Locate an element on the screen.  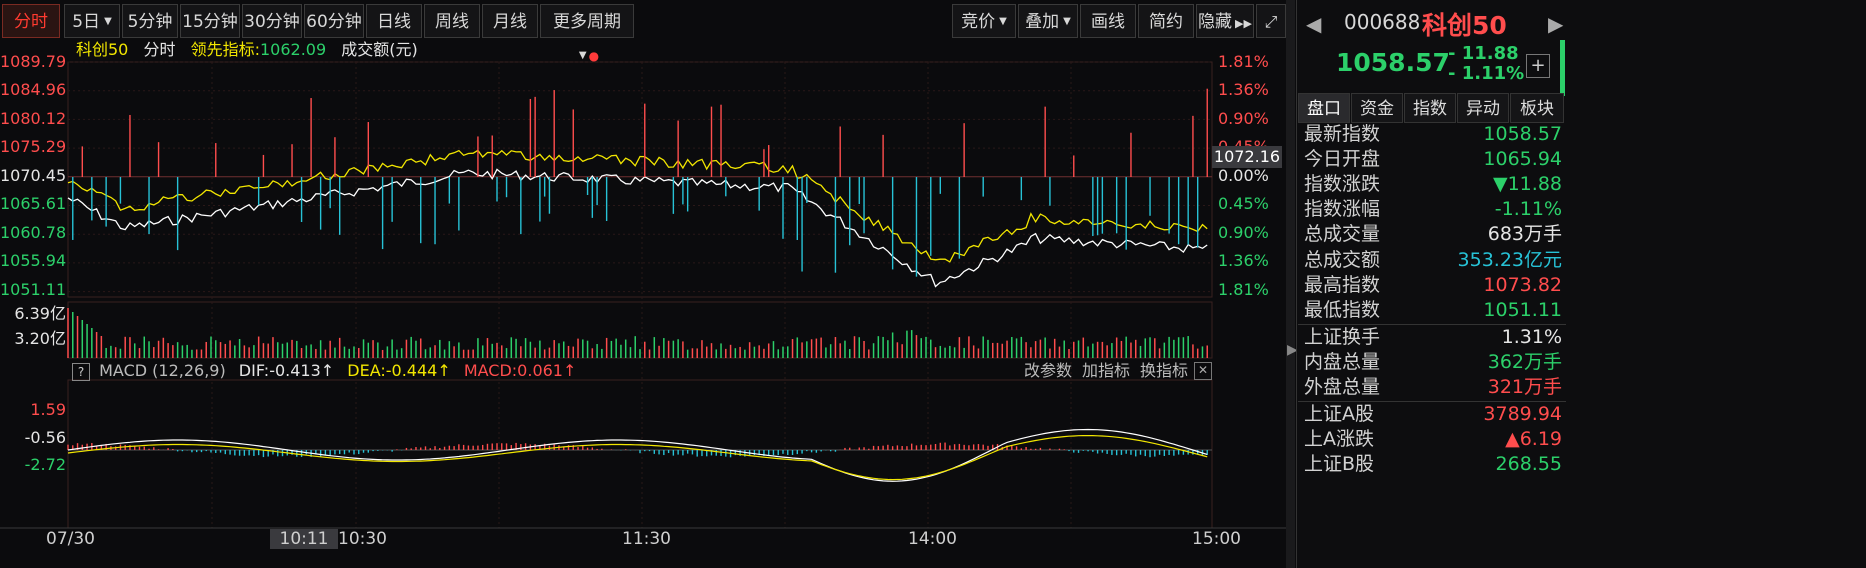
panel-tab-index: 指数 is located at coordinates (1430, 108).